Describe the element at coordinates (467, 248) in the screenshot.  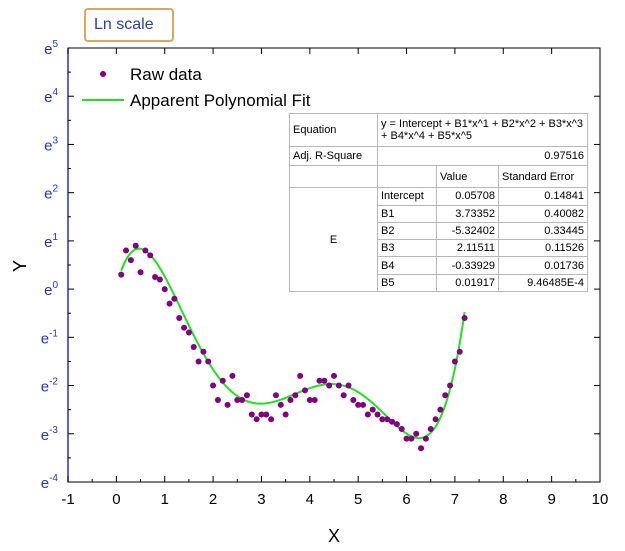
I see `param-value: 2.11511` at that location.